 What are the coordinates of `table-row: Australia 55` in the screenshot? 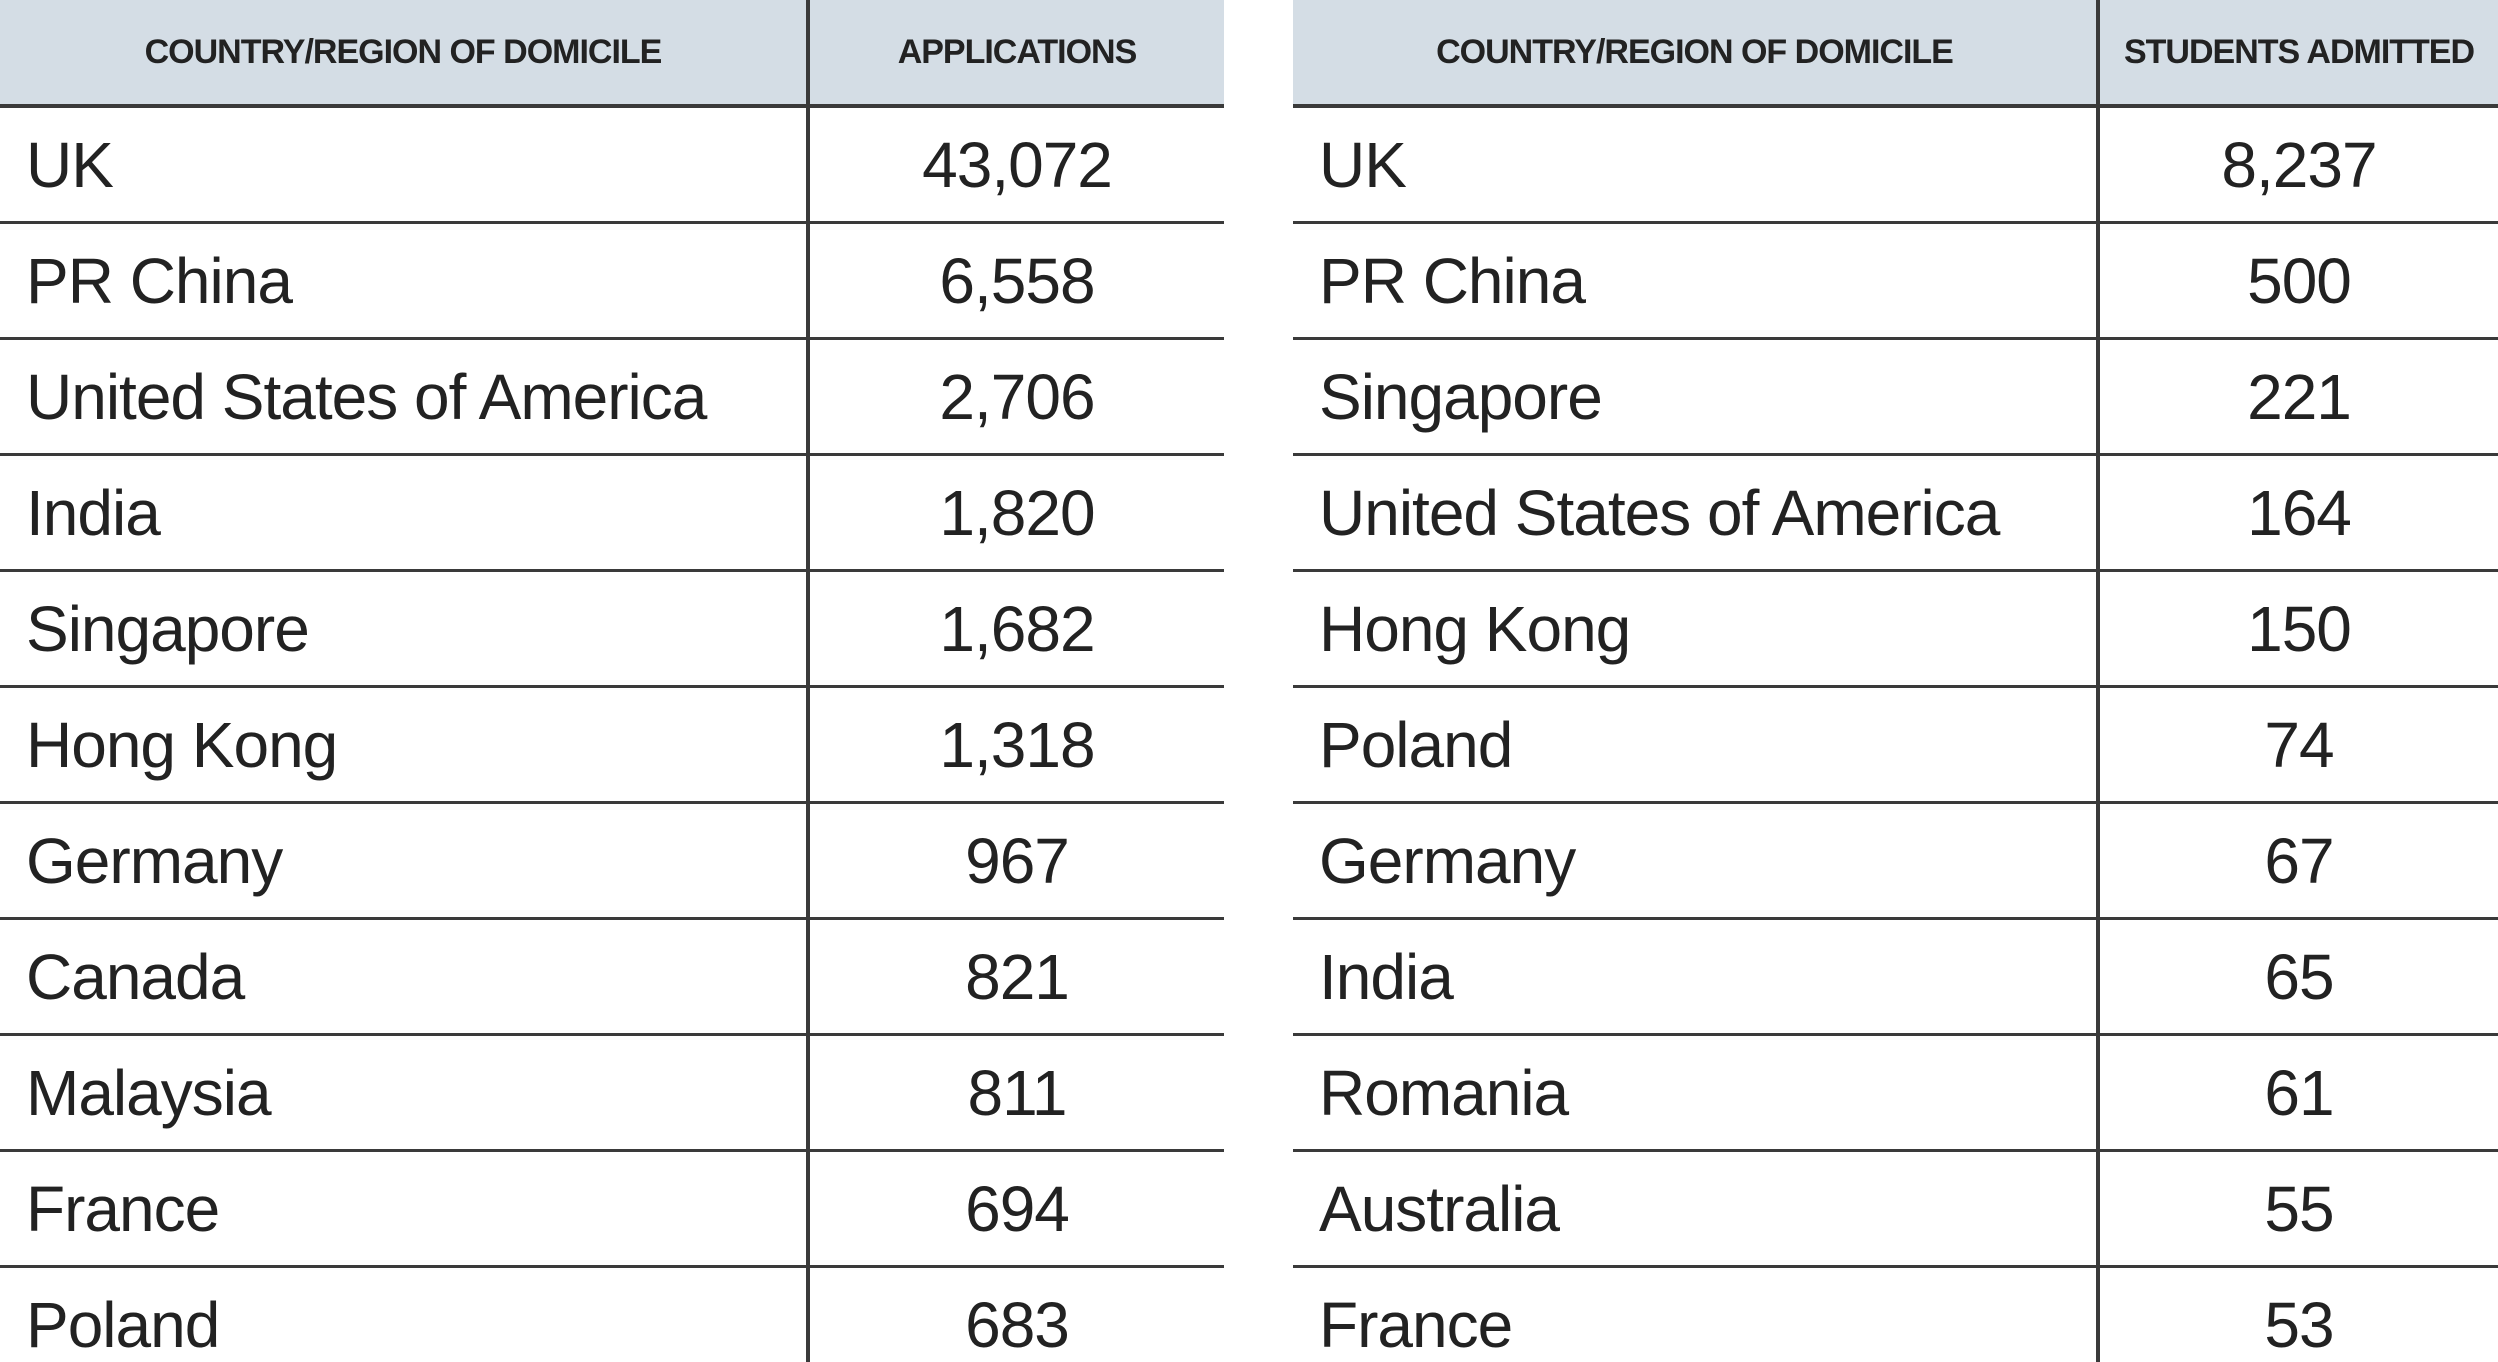 It's located at (1895, 1209).